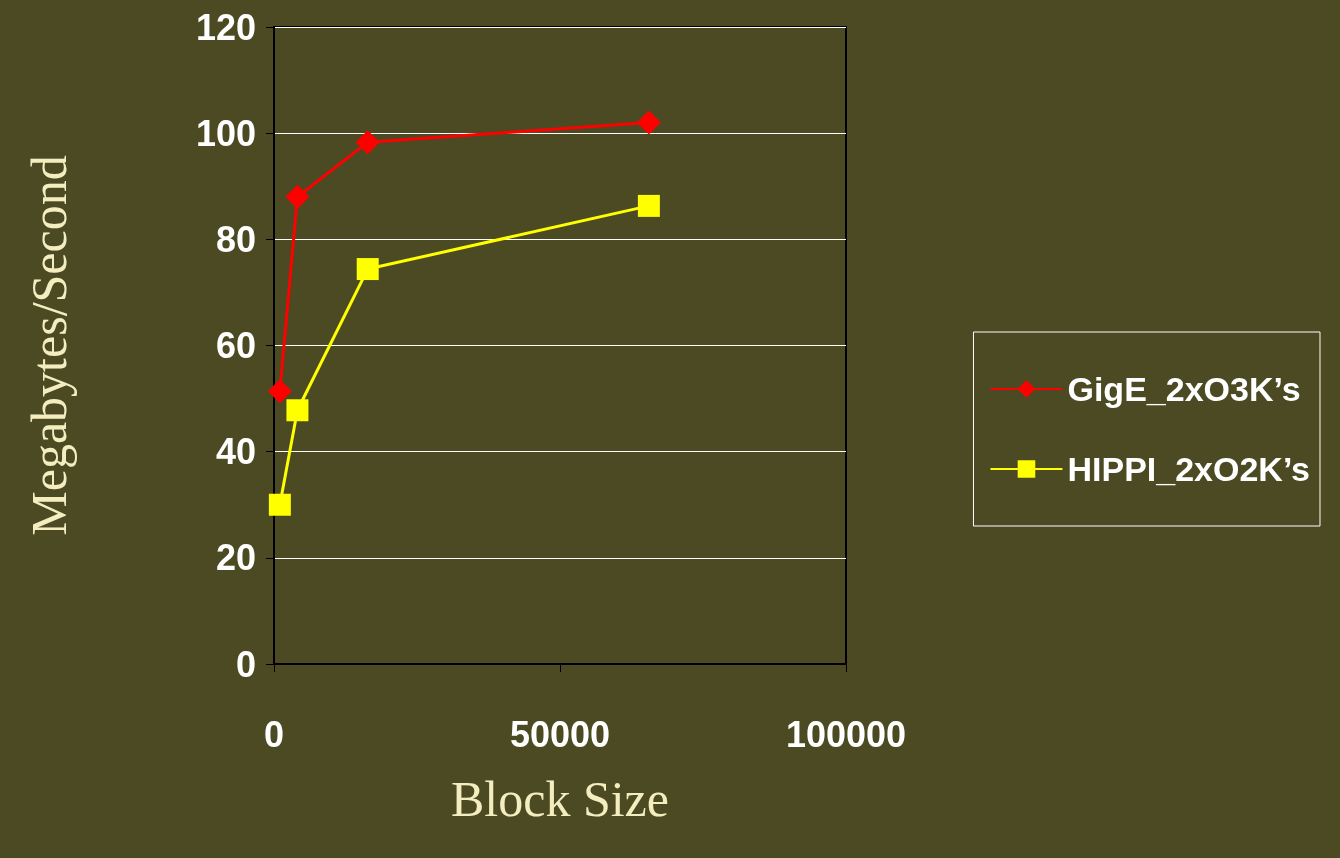 This screenshot has height=858, width=1340. I want to click on y-tick-label: 80, so click(235, 239).